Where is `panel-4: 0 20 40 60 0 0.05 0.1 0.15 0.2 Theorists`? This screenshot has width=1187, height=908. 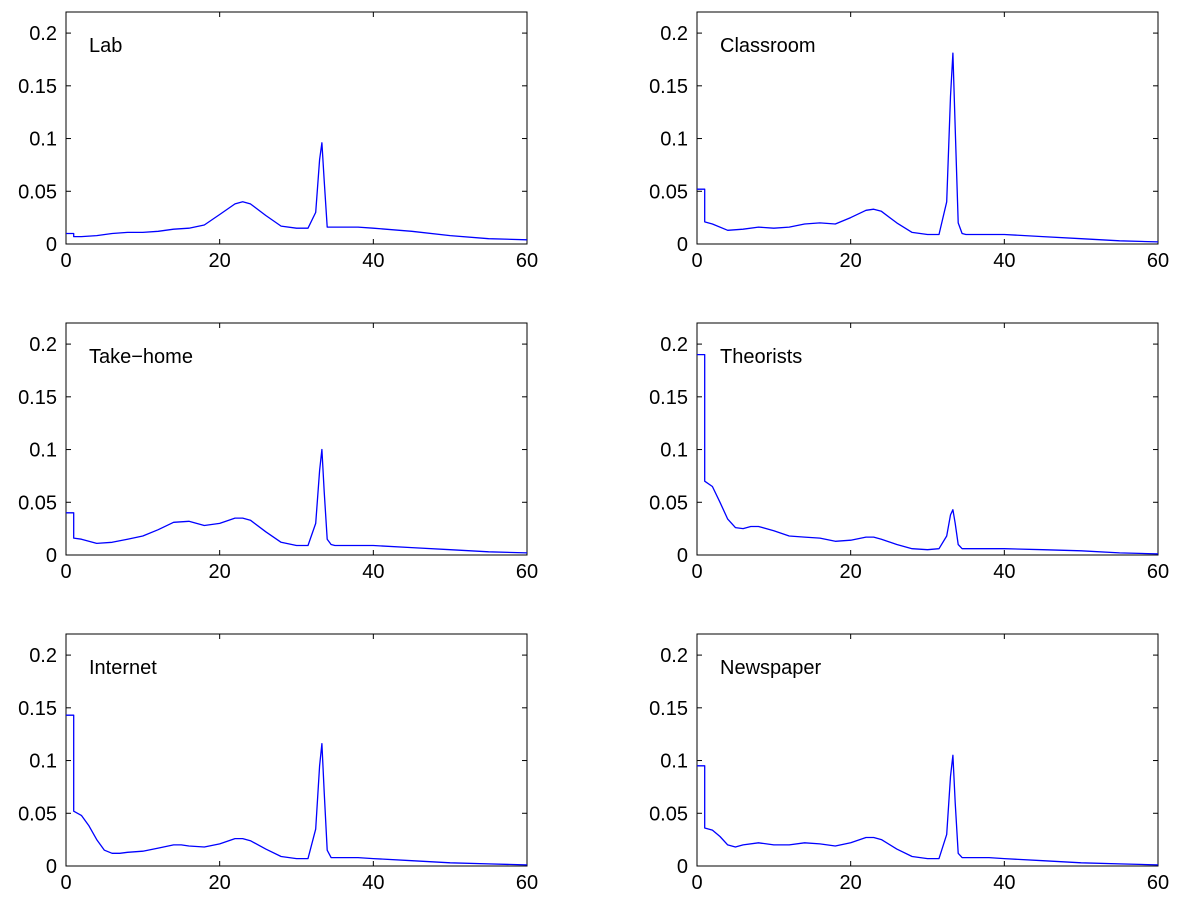 panel-4: 0 20 40 60 0 0.05 0.1 0.15 0.2 Theorists is located at coordinates (909, 452).